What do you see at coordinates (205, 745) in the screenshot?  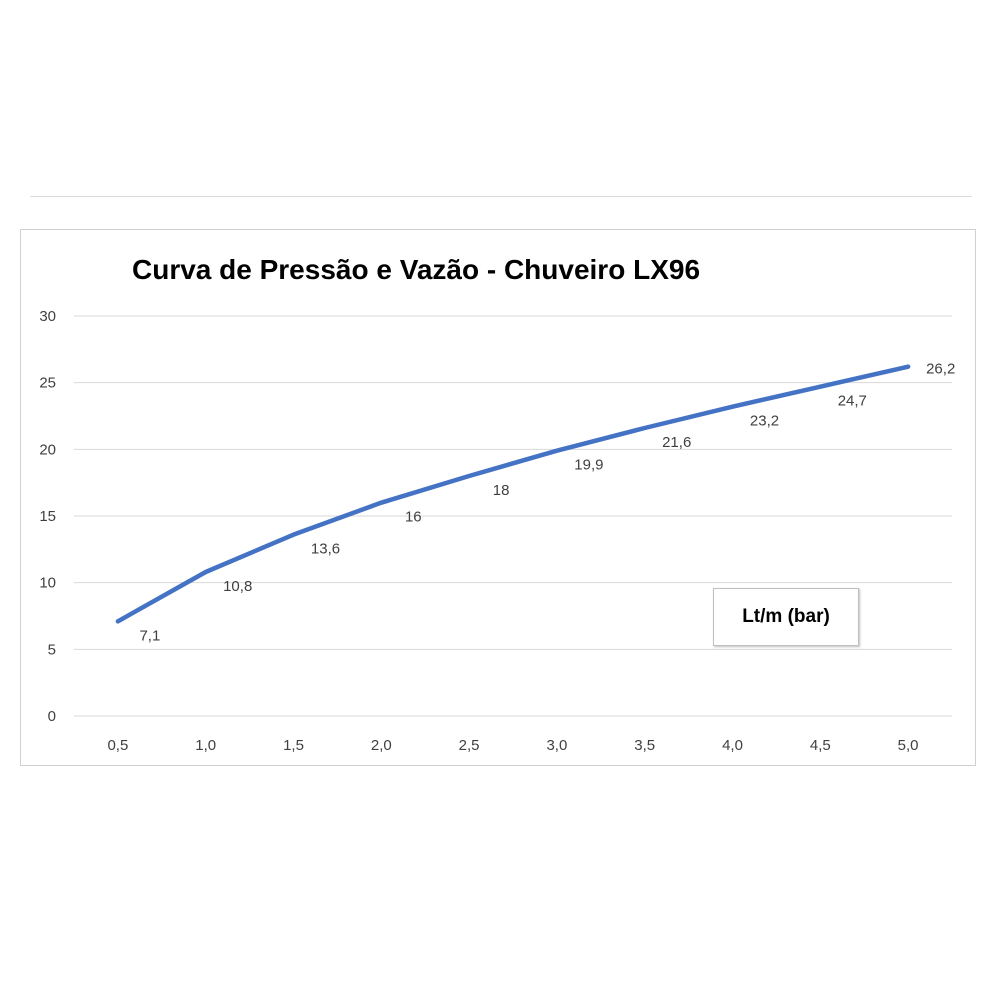 I see `x-tick-label: 1,0` at bounding box center [205, 745].